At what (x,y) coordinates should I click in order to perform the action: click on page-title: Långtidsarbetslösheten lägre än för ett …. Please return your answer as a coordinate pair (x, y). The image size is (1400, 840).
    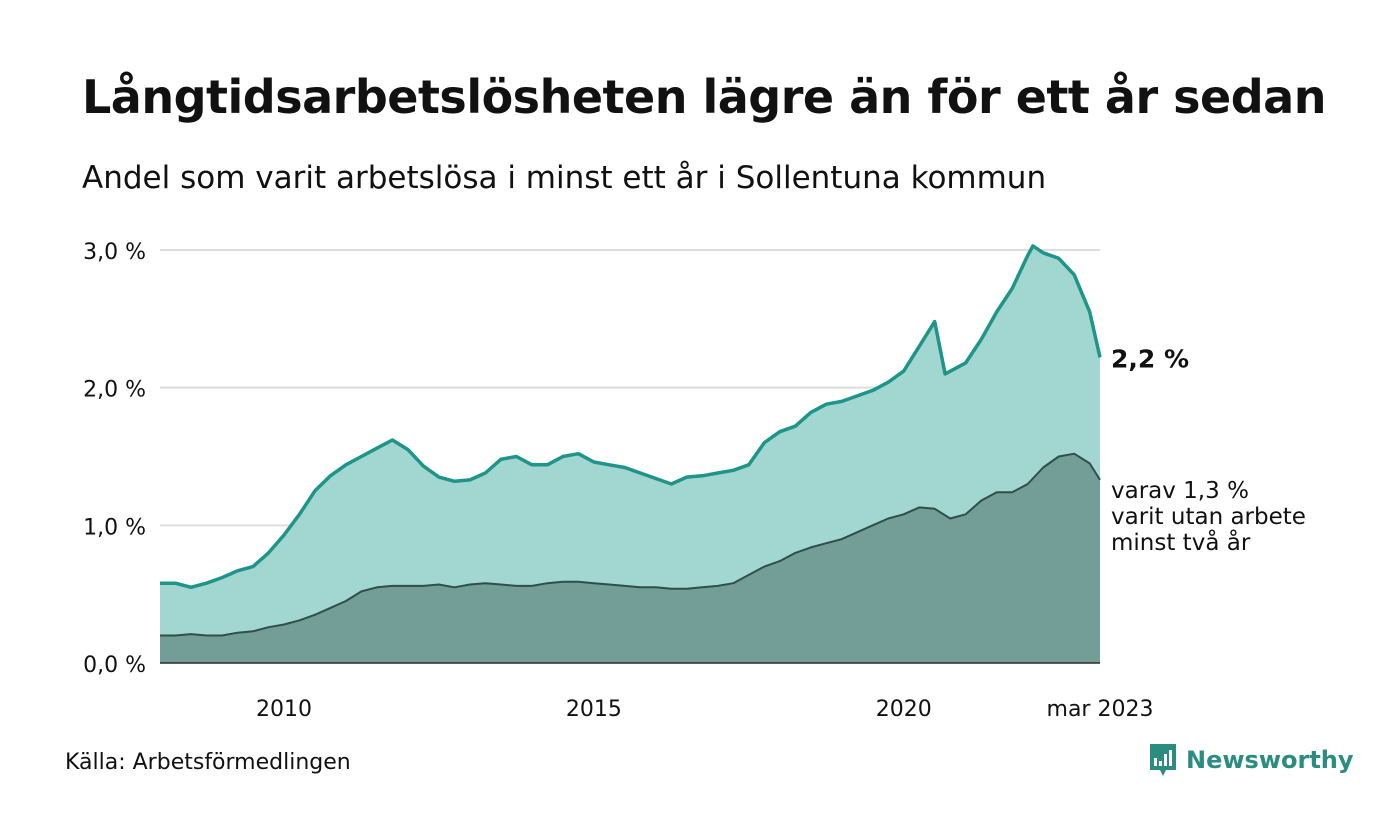
    Looking at the image, I should click on (704, 97).